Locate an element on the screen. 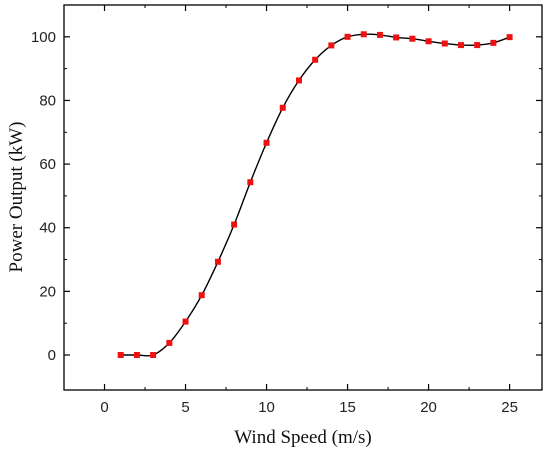 The width and height of the screenshot is (550, 454). x-tick-label: 25 is located at coordinates (509, 407).